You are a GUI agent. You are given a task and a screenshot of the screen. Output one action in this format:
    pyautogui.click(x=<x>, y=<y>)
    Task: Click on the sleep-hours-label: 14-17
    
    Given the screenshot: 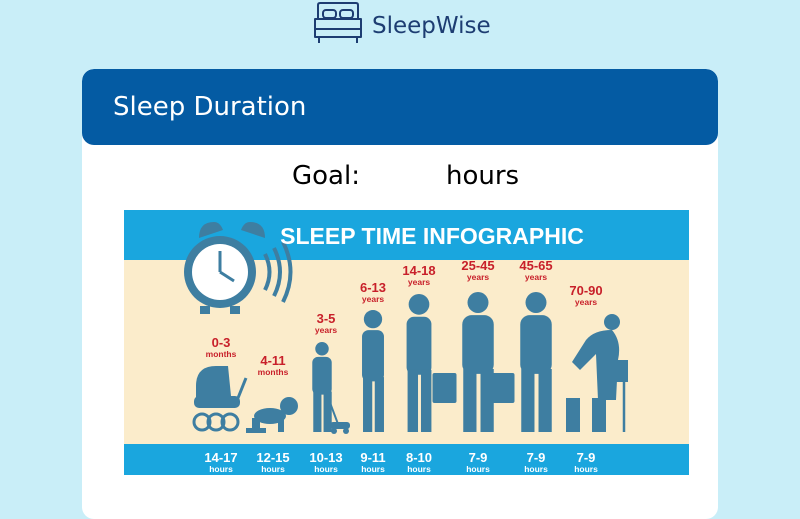 What is the action you would take?
    pyautogui.click(x=220, y=457)
    